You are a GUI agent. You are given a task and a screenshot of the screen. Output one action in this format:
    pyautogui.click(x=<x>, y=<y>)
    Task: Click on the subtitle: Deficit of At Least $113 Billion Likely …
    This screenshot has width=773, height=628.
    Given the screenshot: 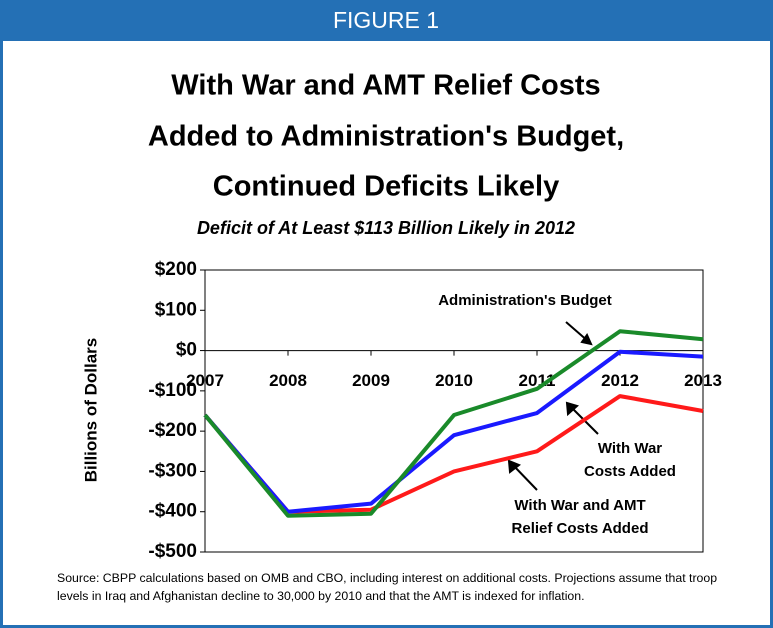 What is the action you would take?
    pyautogui.click(x=386, y=228)
    